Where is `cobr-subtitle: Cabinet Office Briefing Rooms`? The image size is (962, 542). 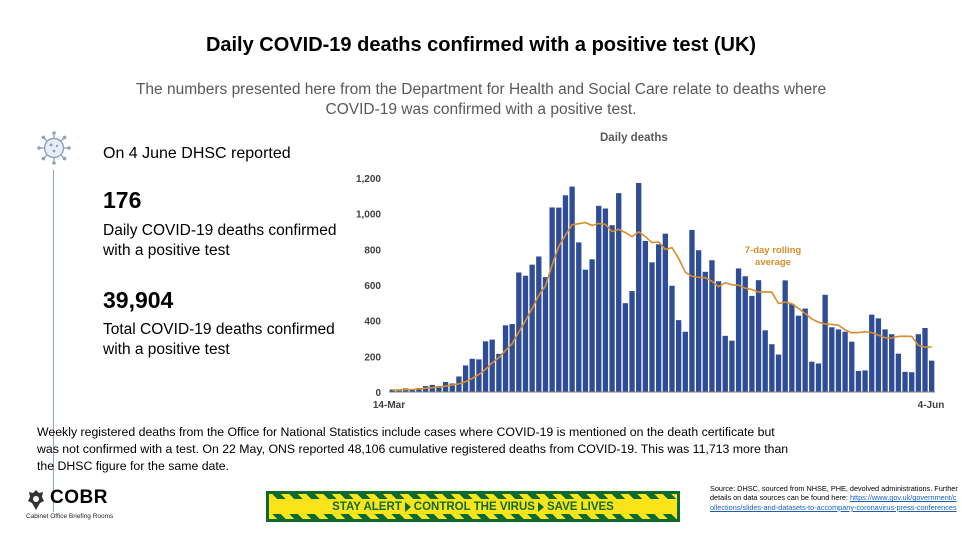
cobr-subtitle: Cabinet Office Briefing Rooms is located at coordinates (70, 516).